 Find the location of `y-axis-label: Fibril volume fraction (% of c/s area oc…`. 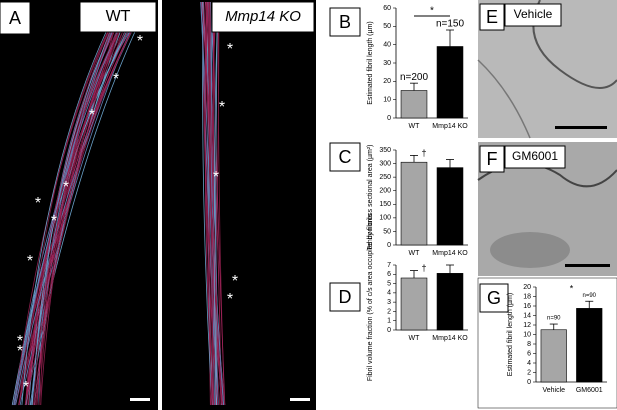

y-axis-label: Fibril volume fraction (% of c/s area oc… is located at coordinates (370, 297).